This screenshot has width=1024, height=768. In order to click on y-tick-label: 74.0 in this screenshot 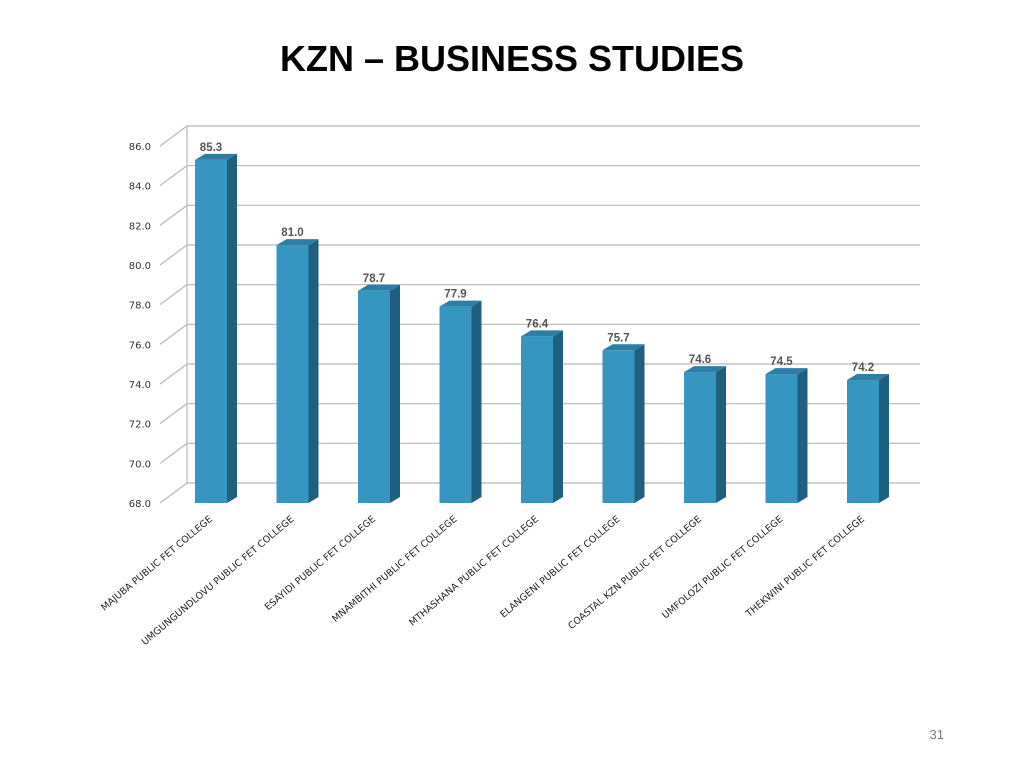, I will do `click(140, 385)`.